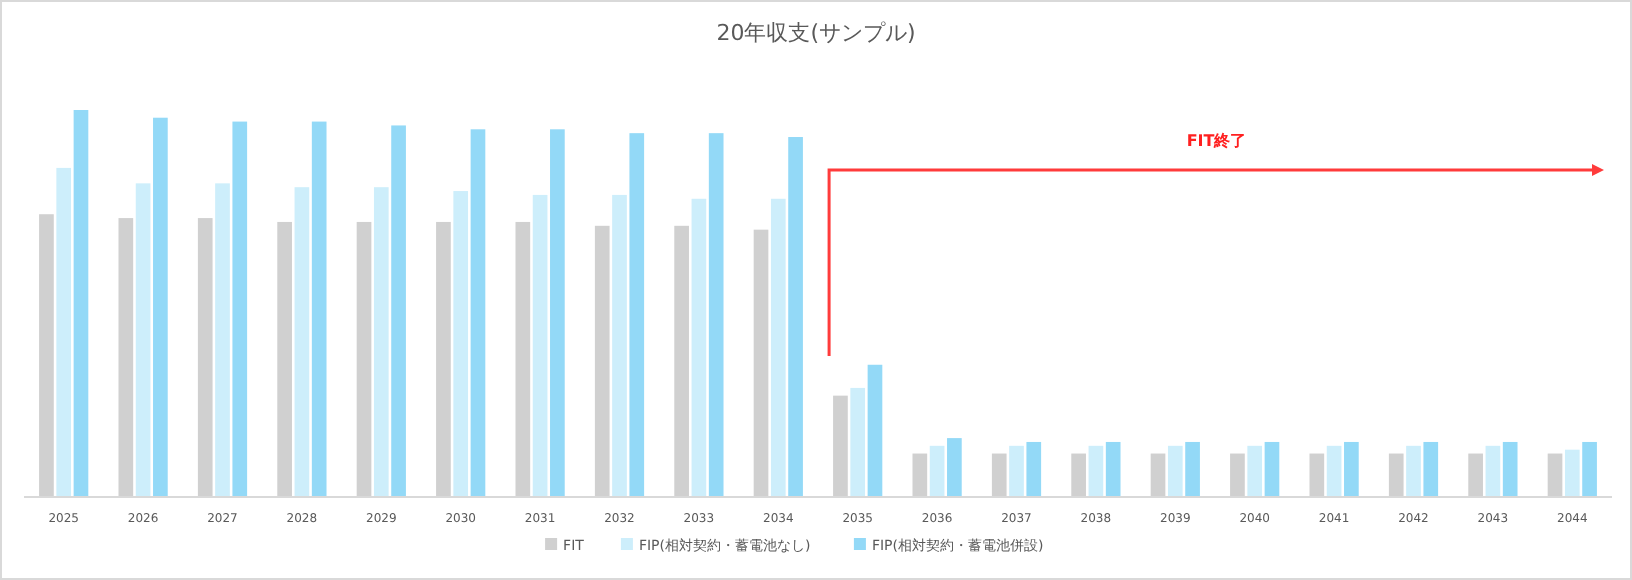 Image resolution: width=1632 pixels, height=580 pixels. I want to click on annotation: FIT終了, so click(1216, 141).